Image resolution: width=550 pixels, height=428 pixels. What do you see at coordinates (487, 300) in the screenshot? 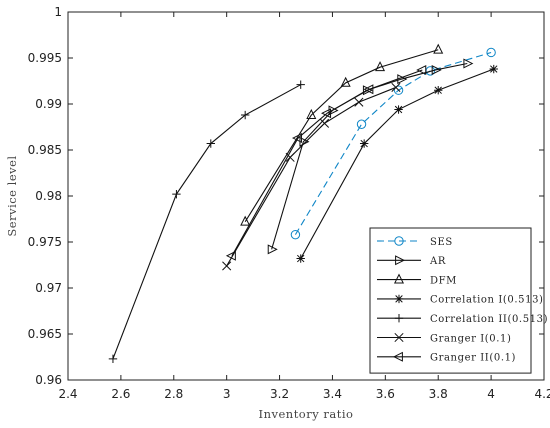
I see `legend-label: Correlation I(0.513)` at bounding box center [487, 300].